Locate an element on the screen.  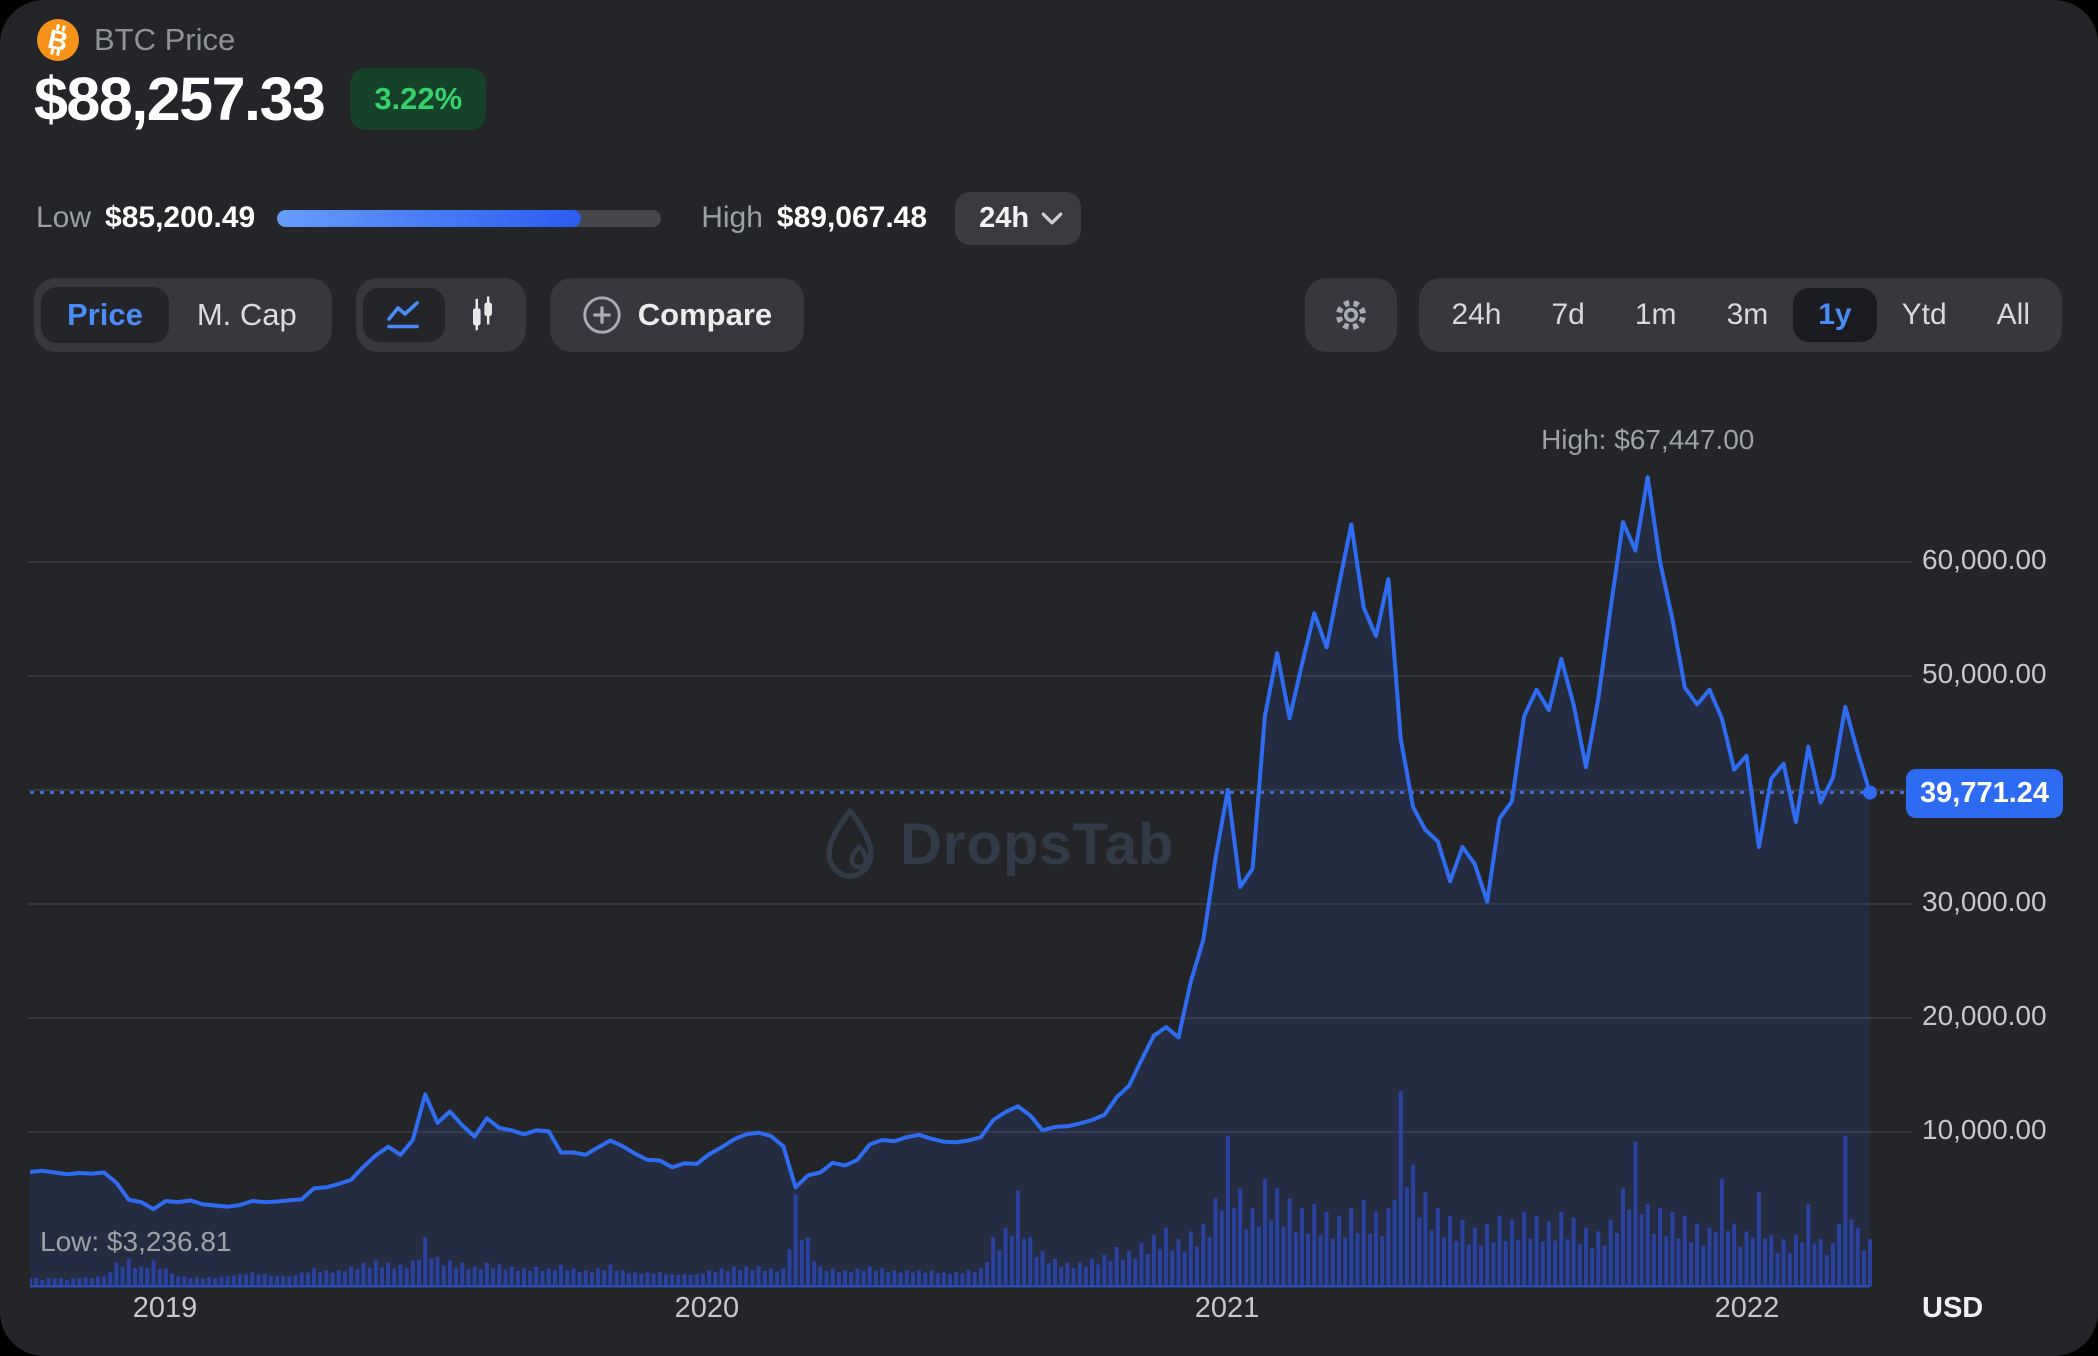
chevron-down-icon is located at coordinates (1052, 218).